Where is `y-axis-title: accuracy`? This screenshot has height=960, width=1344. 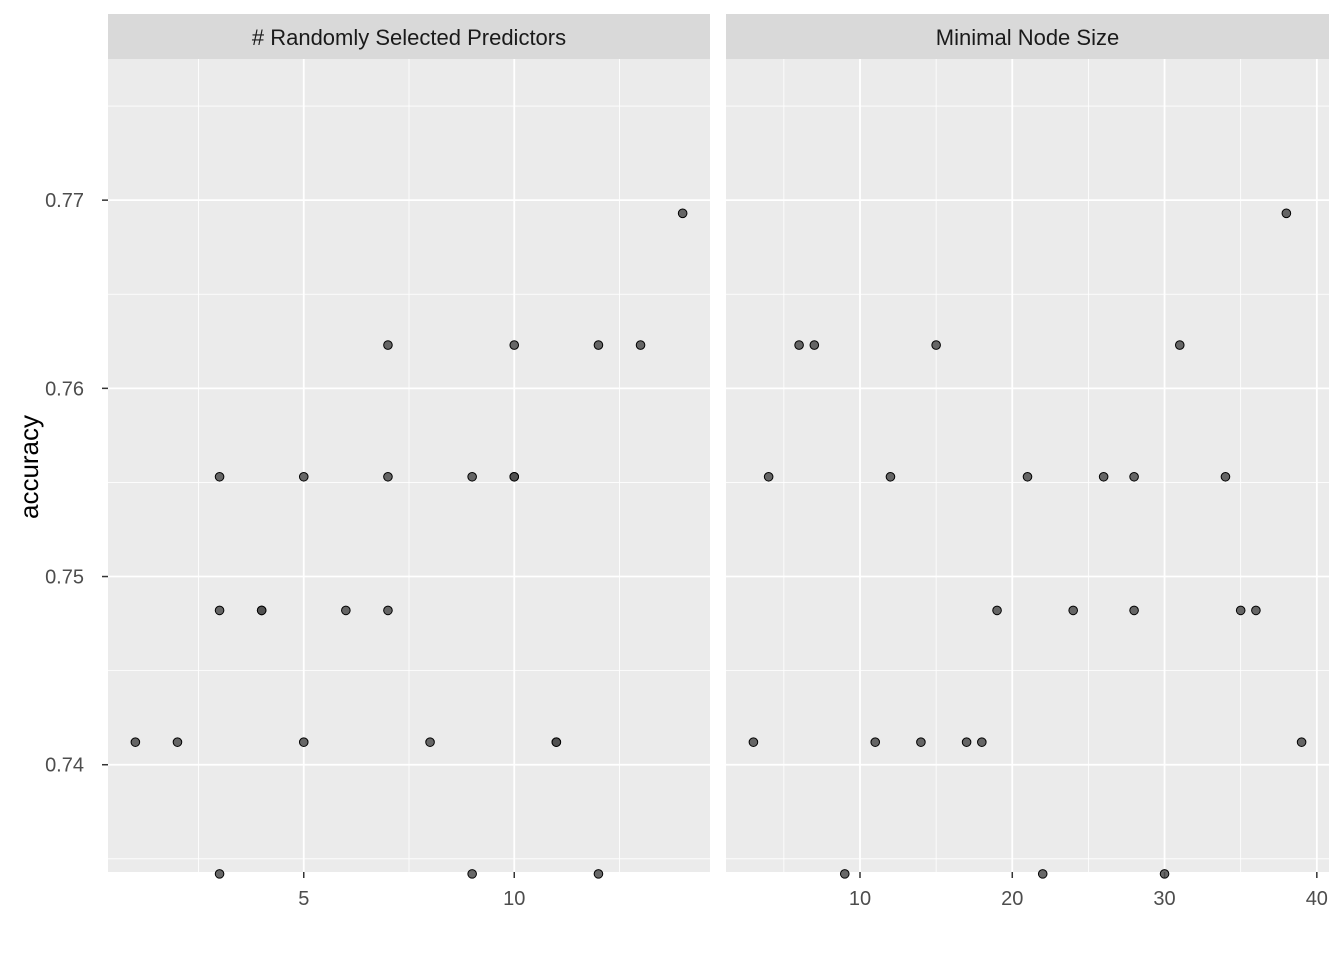 y-axis-title: accuracy is located at coordinates (29, 467).